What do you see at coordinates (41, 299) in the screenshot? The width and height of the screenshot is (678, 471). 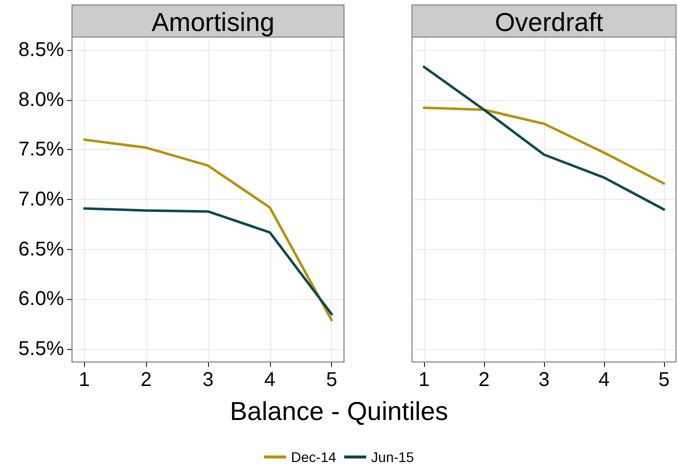 I see `y-tick-label: 6.0%` at bounding box center [41, 299].